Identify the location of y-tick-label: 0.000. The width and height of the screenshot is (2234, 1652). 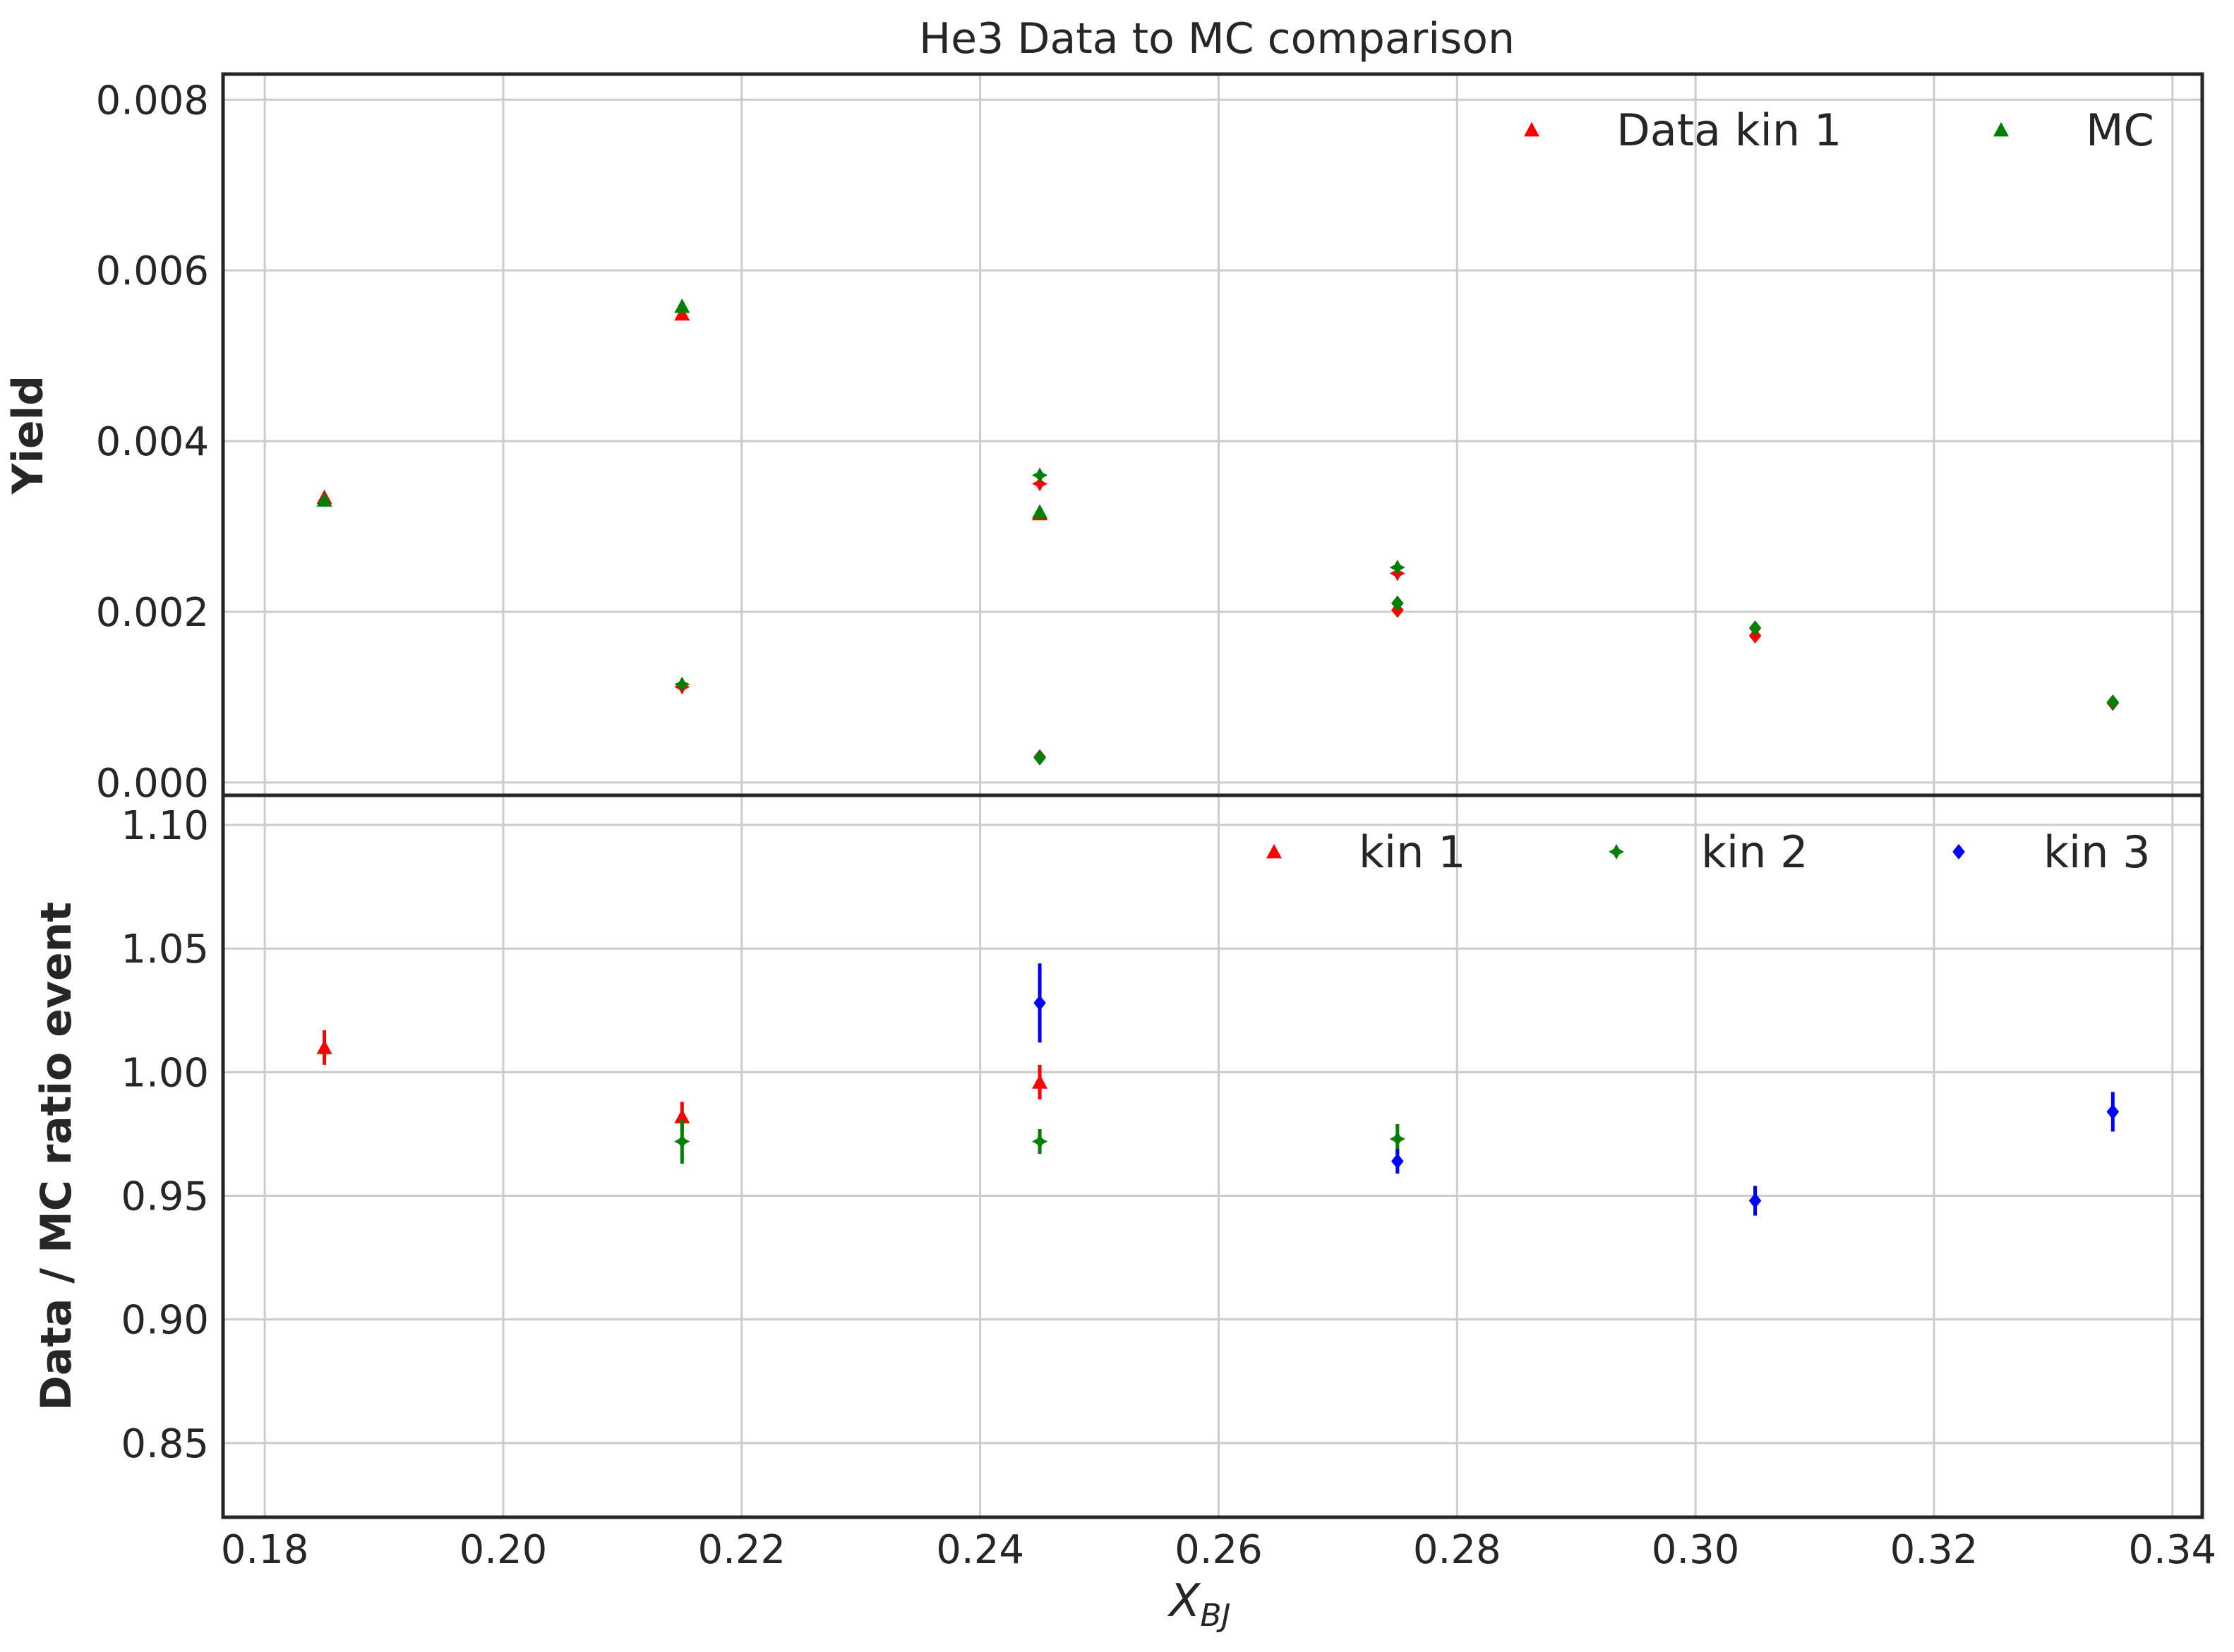
(152, 784).